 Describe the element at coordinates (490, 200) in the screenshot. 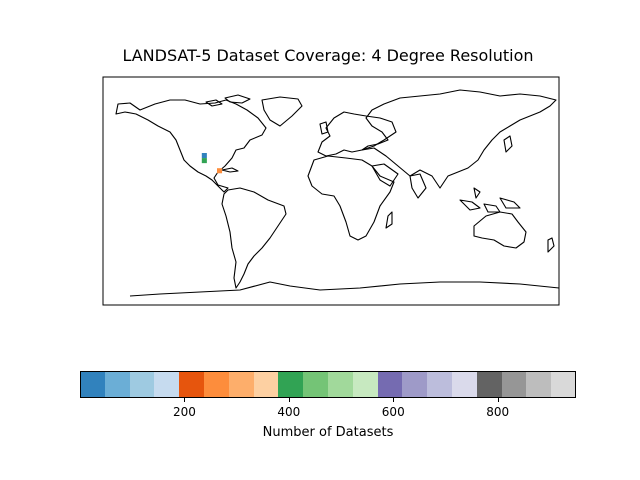

I see `coastline-indonesia` at that location.